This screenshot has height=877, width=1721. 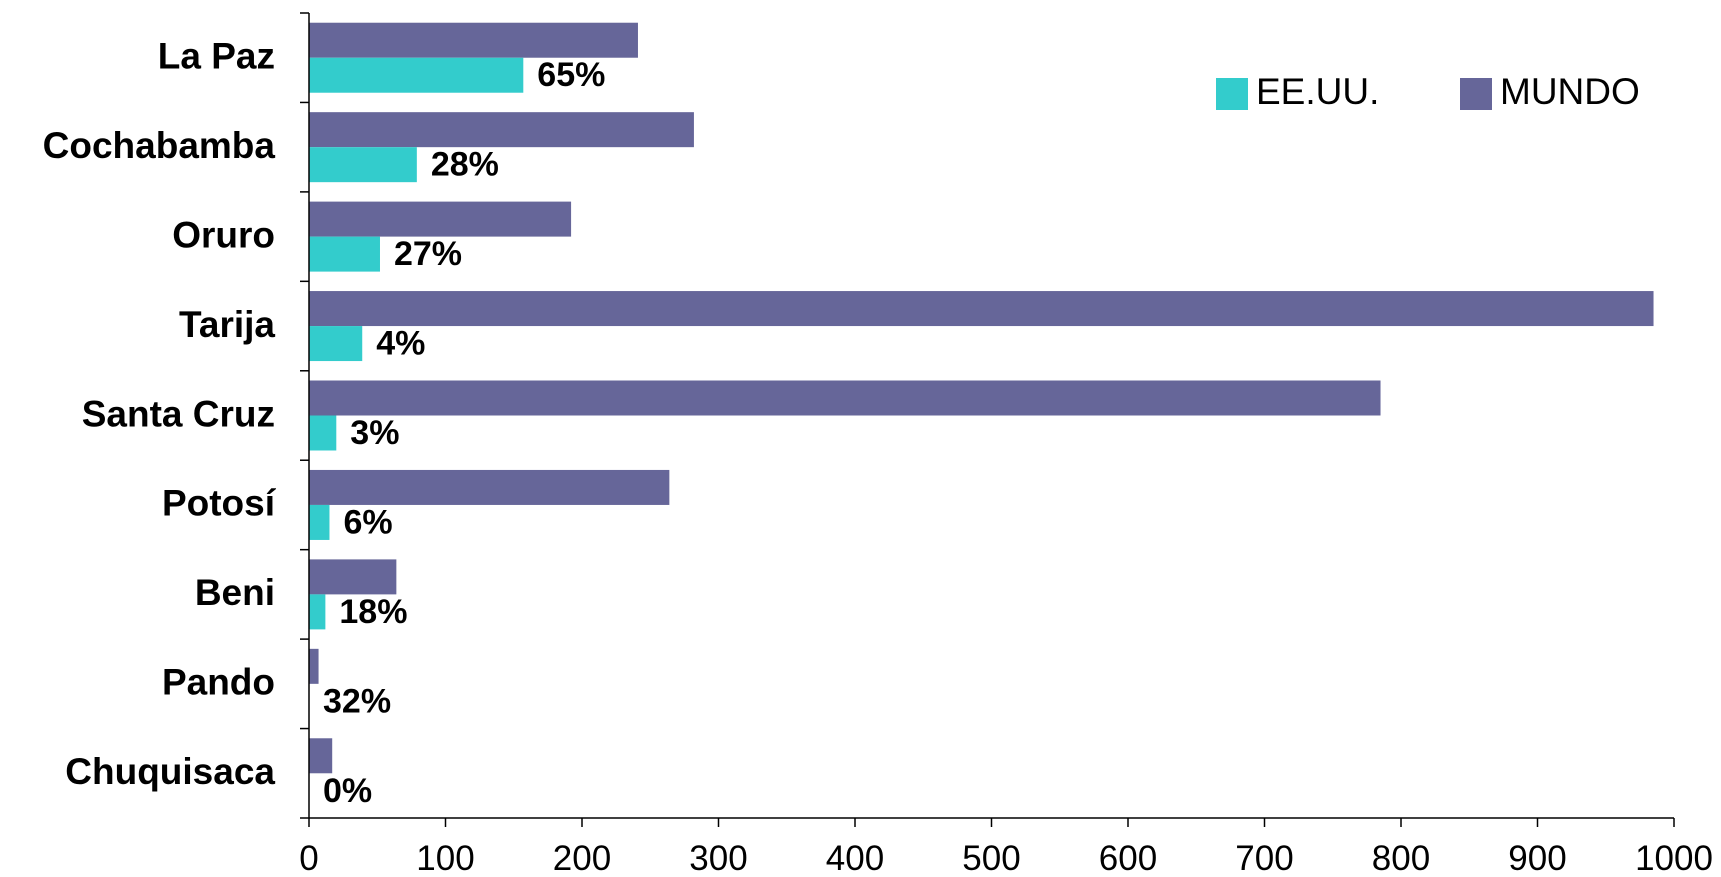 What do you see at coordinates (373, 612) in the screenshot?
I see `data-label-eeuu-beni: 18%` at bounding box center [373, 612].